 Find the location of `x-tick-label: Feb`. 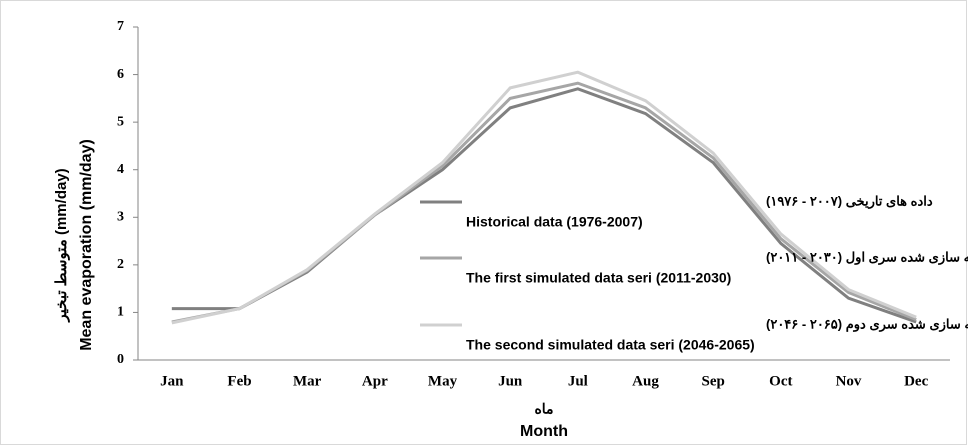

x-tick-label: Feb is located at coordinates (239, 381).